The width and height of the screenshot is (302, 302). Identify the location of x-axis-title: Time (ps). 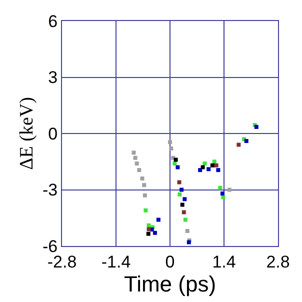
(170, 283).